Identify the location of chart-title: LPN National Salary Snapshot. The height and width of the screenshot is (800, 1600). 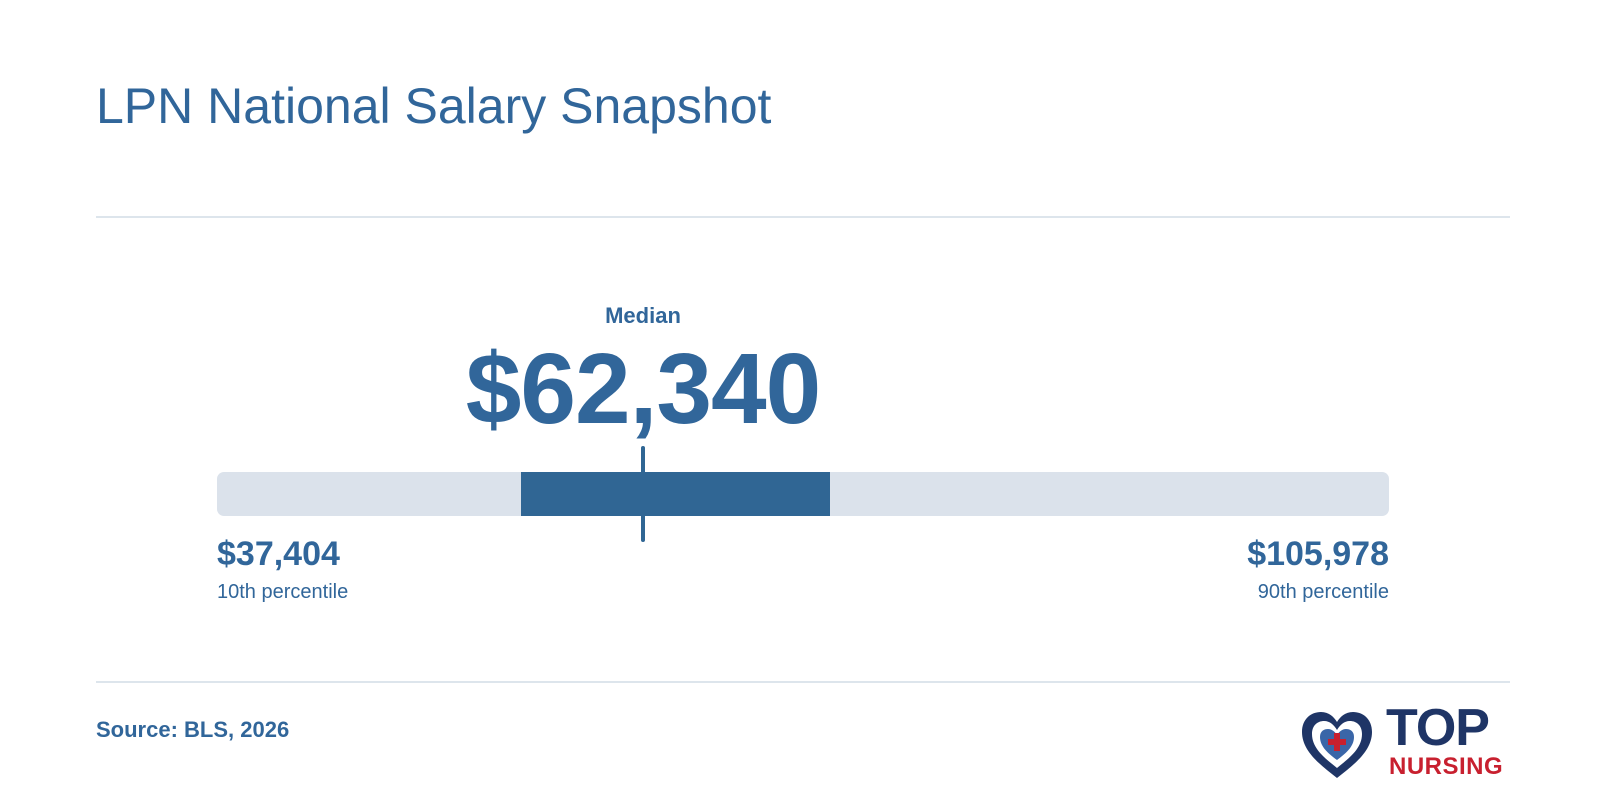
(434, 106).